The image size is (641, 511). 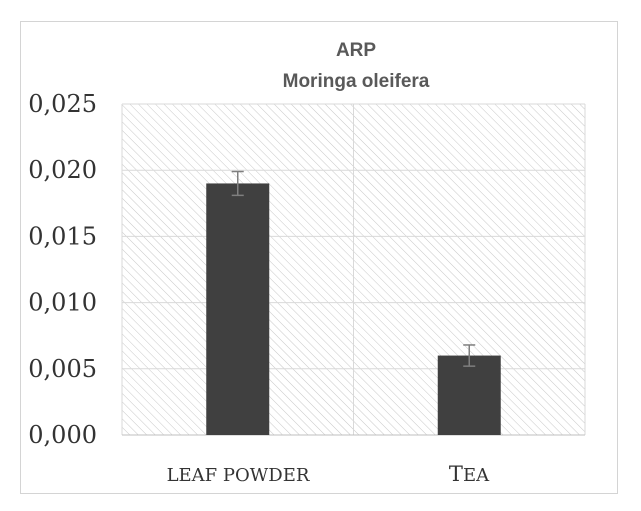 What do you see at coordinates (62, 269) in the screenshot?
I see `y-axis-ticks: 0,000 0,005 0,010 0,015 0,020 0,025` at bounding box center [62, 269].